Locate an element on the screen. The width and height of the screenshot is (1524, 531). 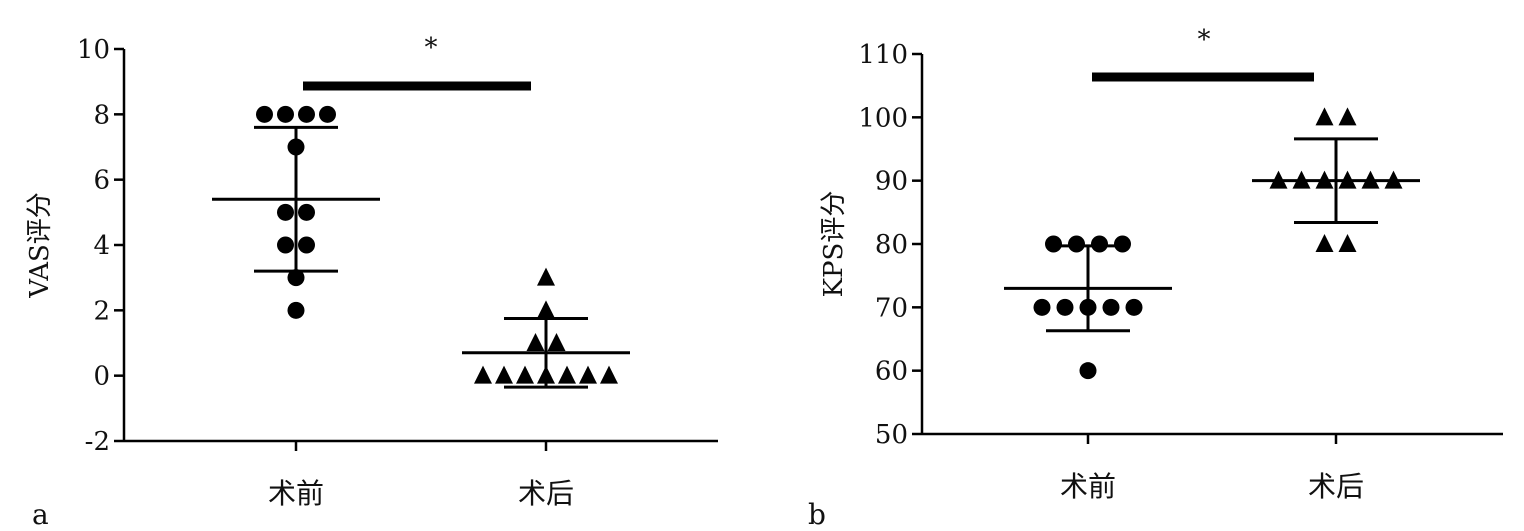
y-tick-label: 8 is located at coordinates (101, 115).